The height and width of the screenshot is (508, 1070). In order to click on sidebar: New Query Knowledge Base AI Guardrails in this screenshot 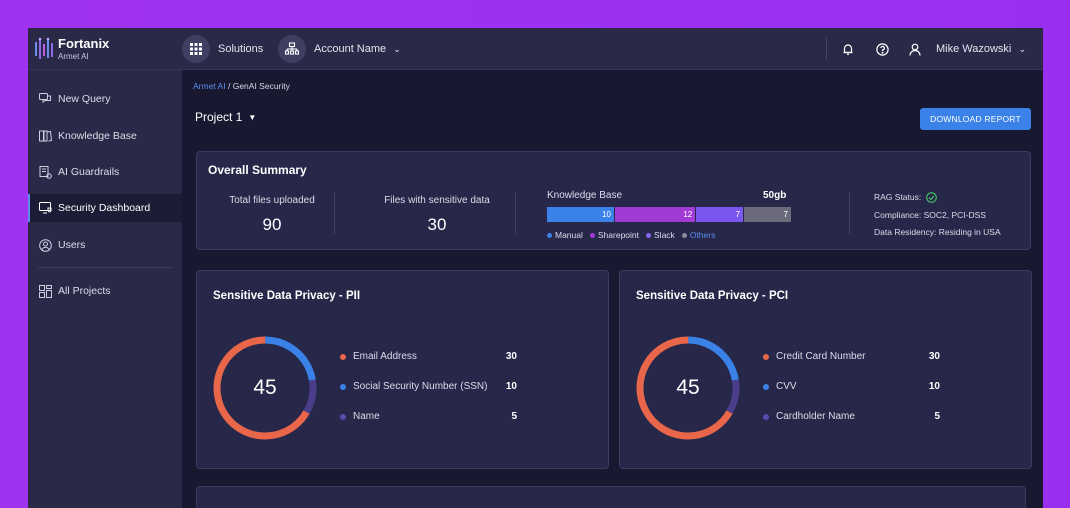, I will do `click(105, 289)`.